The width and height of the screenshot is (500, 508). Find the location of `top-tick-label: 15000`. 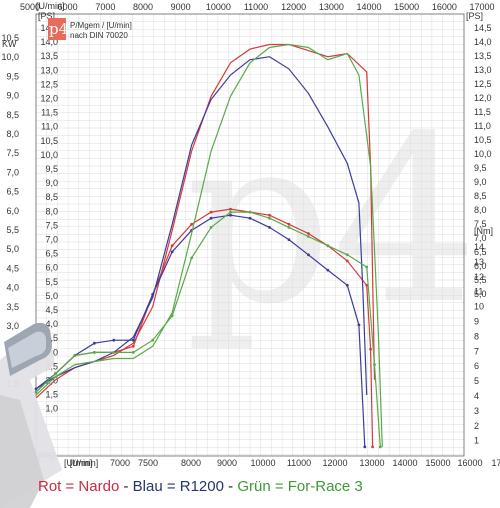

top-tick-label: 15000 is located at coordinates (406, 7).